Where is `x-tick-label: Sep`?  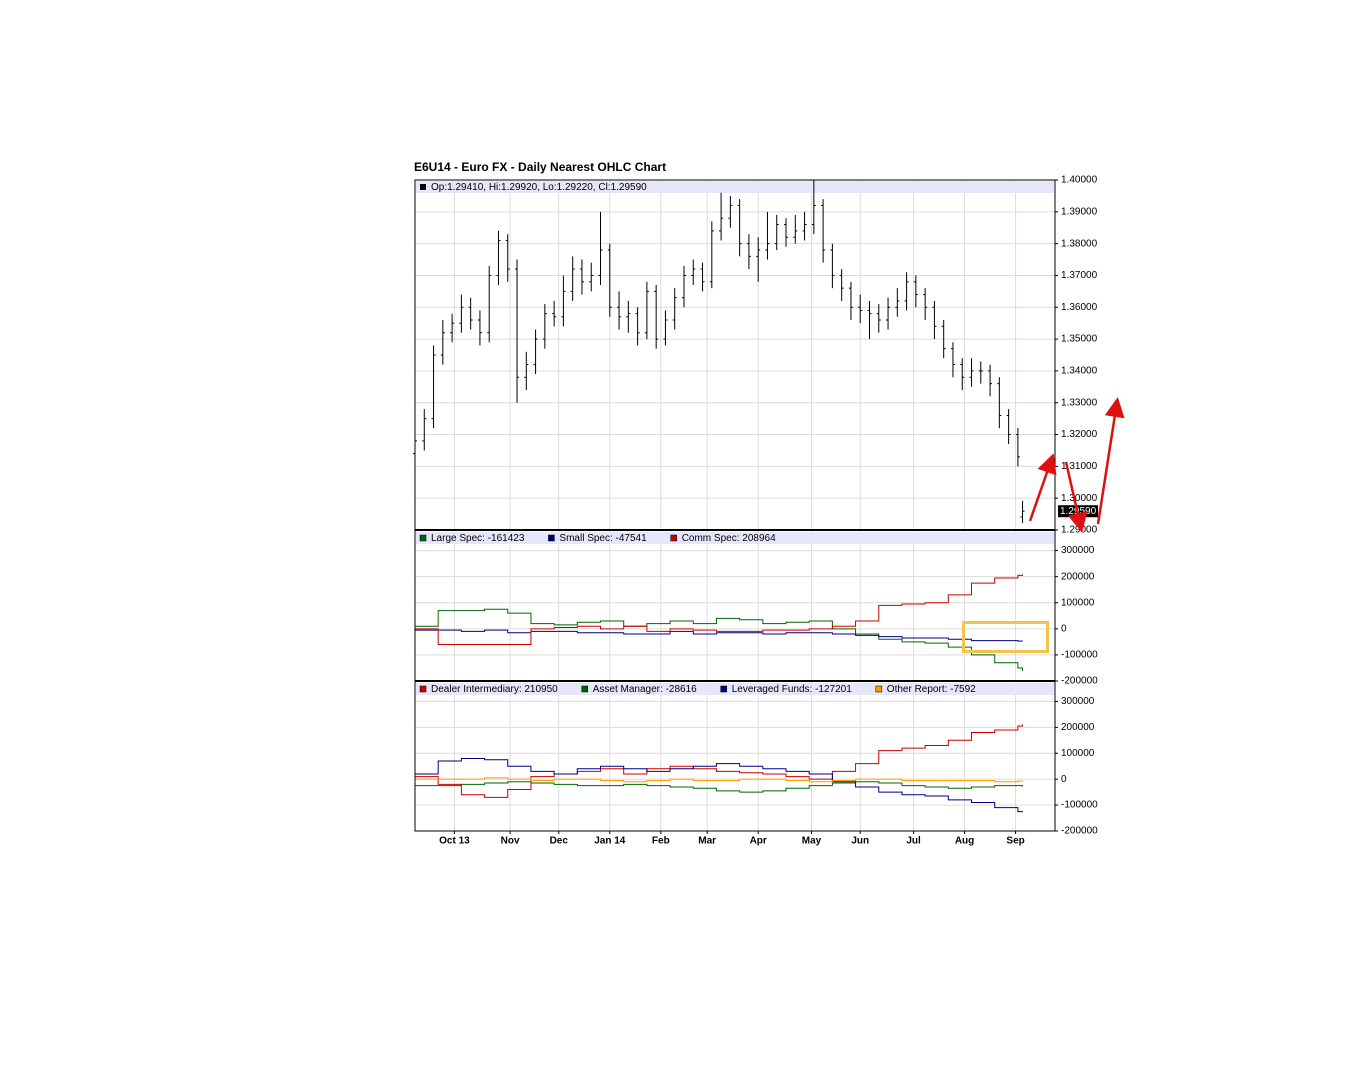
x-tick-label: Sep is located at coordinates (1015, 841).